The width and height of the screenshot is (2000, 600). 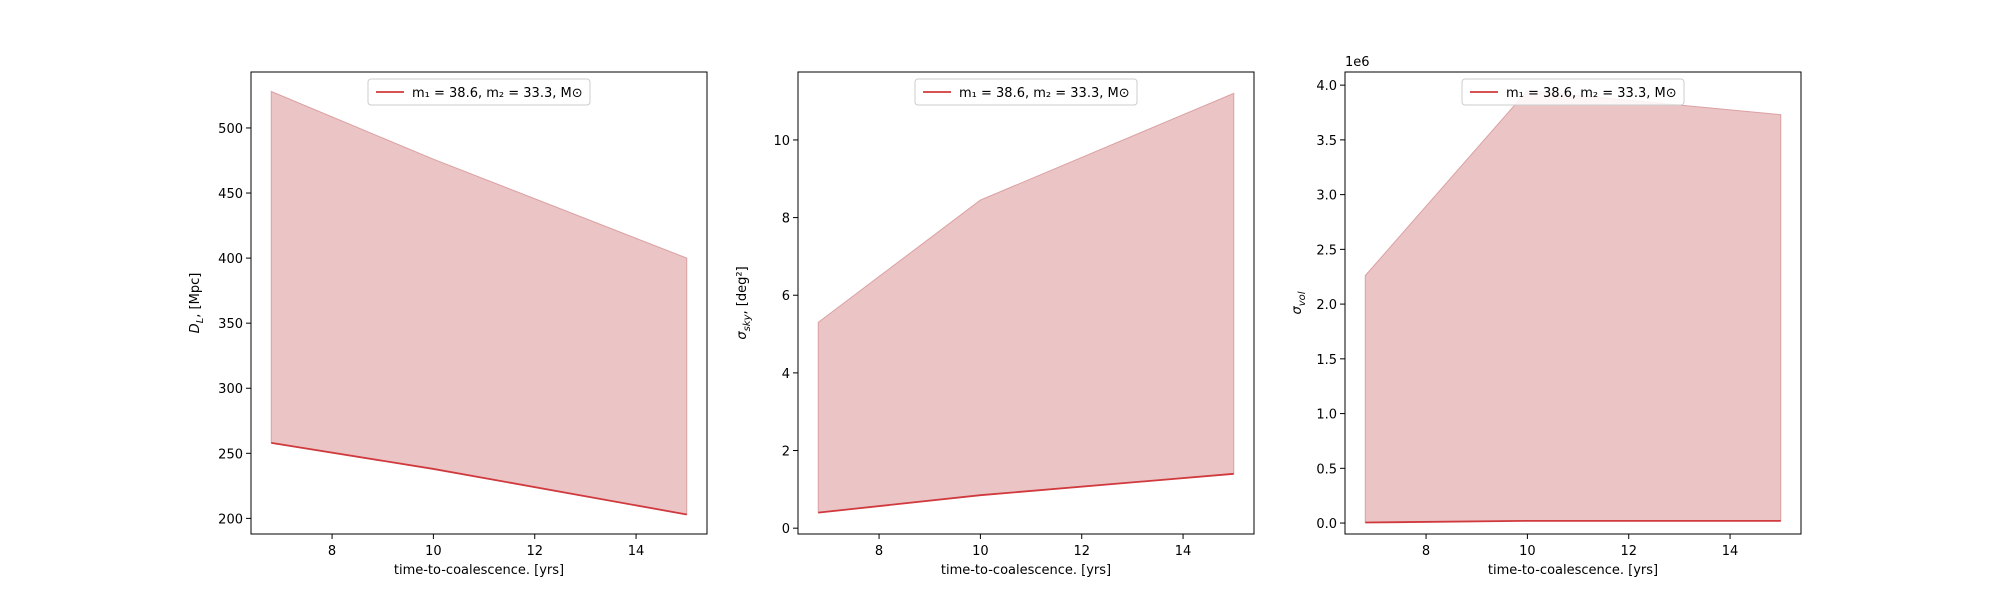 What do you see at coordinates (230, 519) in the screenshot?
I see `y-tick-label: 200` at bounding box center [230, 519].